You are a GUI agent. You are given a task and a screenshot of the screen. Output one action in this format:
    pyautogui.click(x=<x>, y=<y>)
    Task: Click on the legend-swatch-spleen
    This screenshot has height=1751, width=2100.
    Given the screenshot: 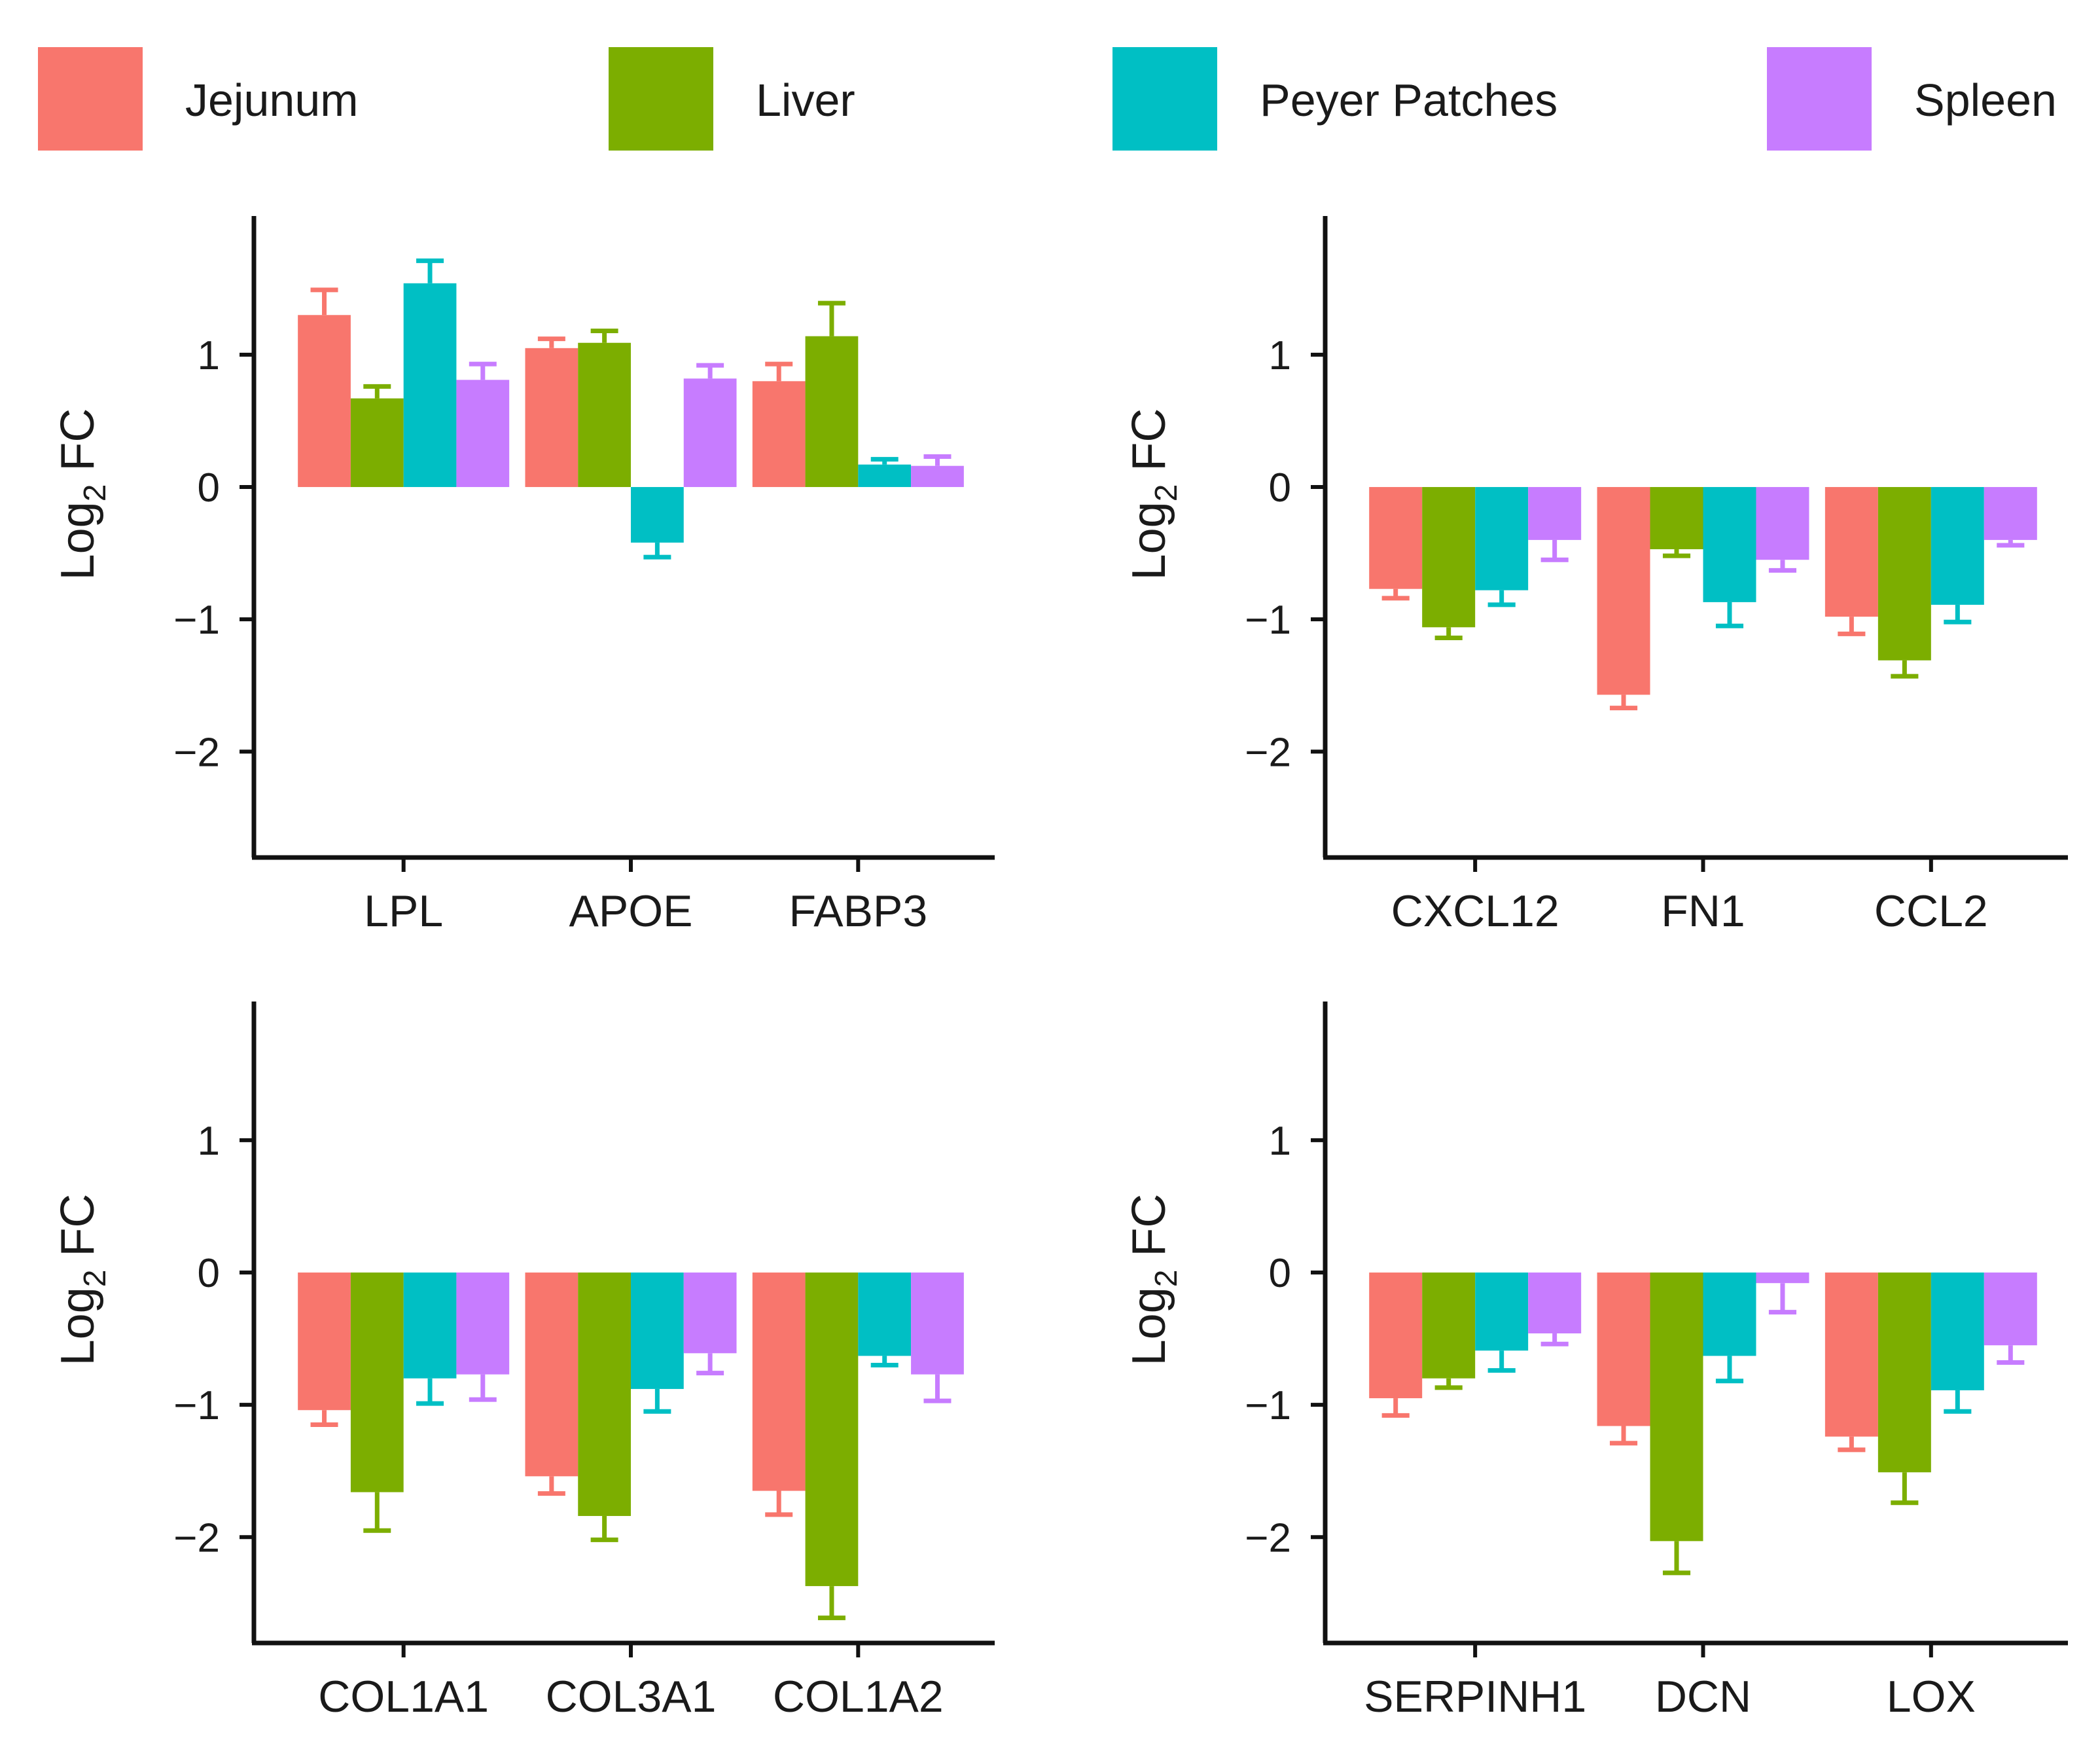 What is the action you would take?
    pyautogui.click(x=1820, y=99)
    